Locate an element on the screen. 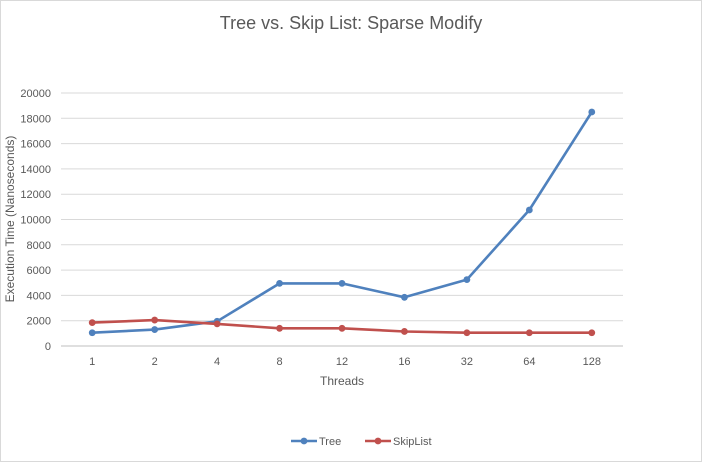 This screenshot has height=466, width=702. x-axis-ticks: 1 2 4 8 12 16 32 64 128 is located at coordinates (345, 362).